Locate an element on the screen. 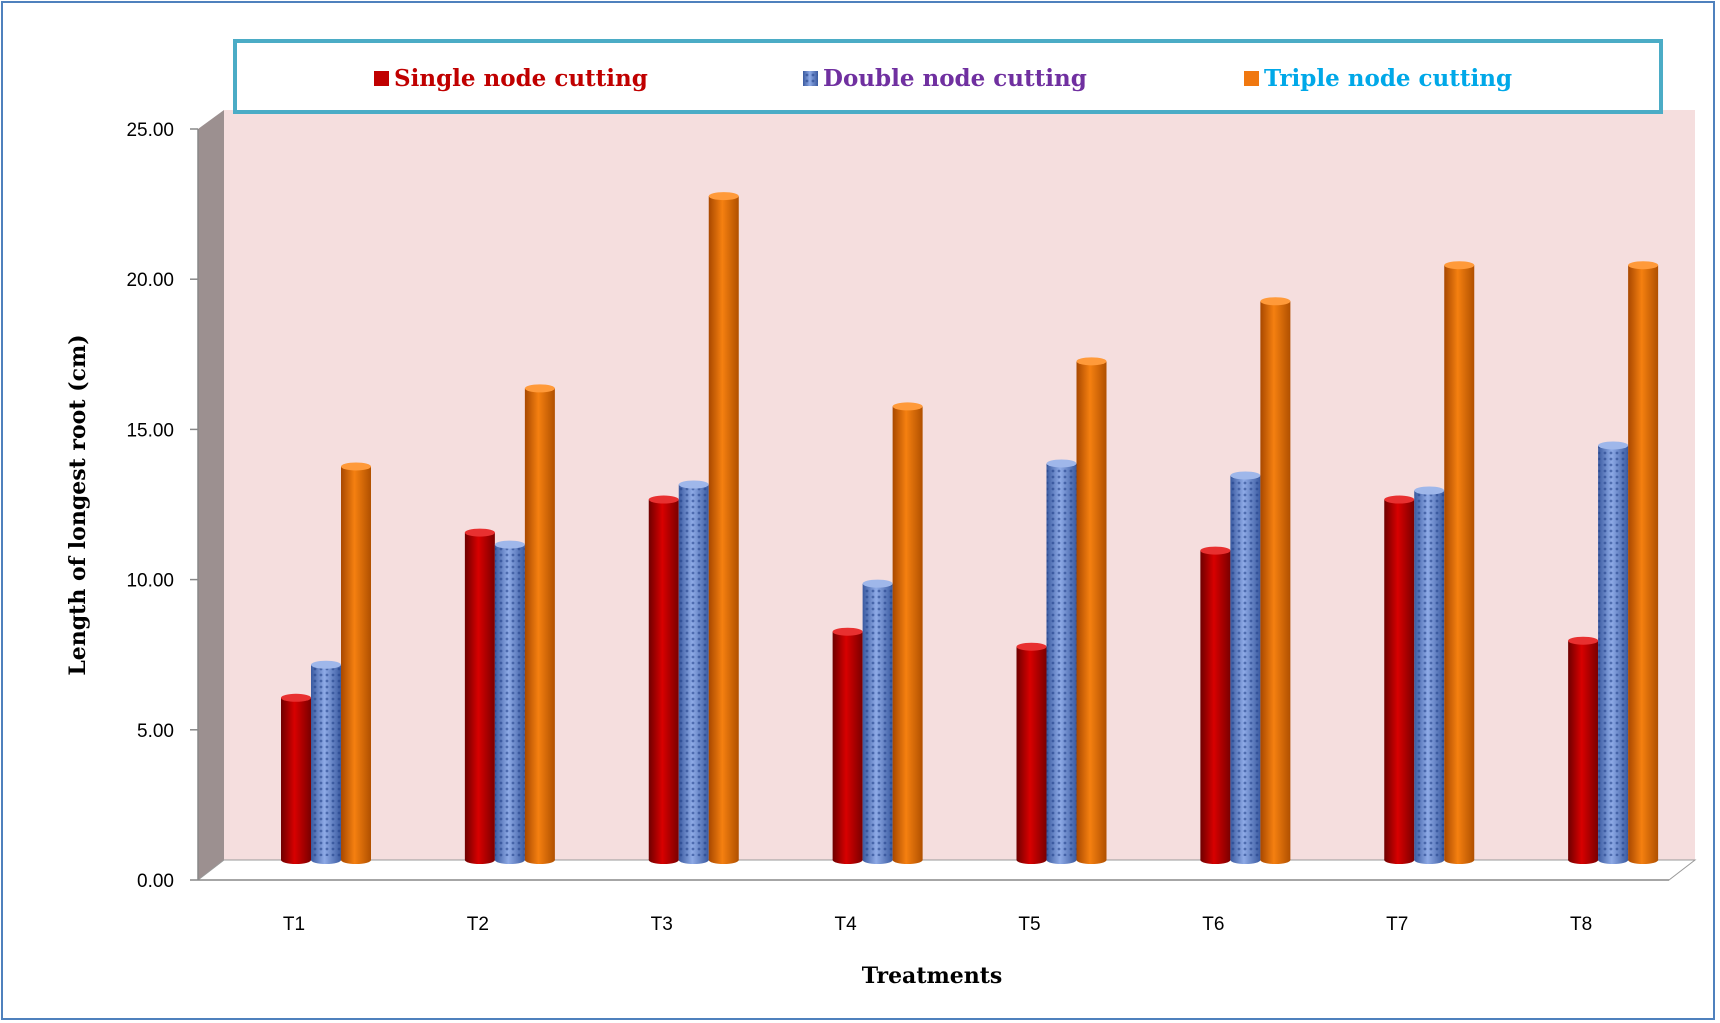  bar-double-t8 is located at coordinates (1613, 652).